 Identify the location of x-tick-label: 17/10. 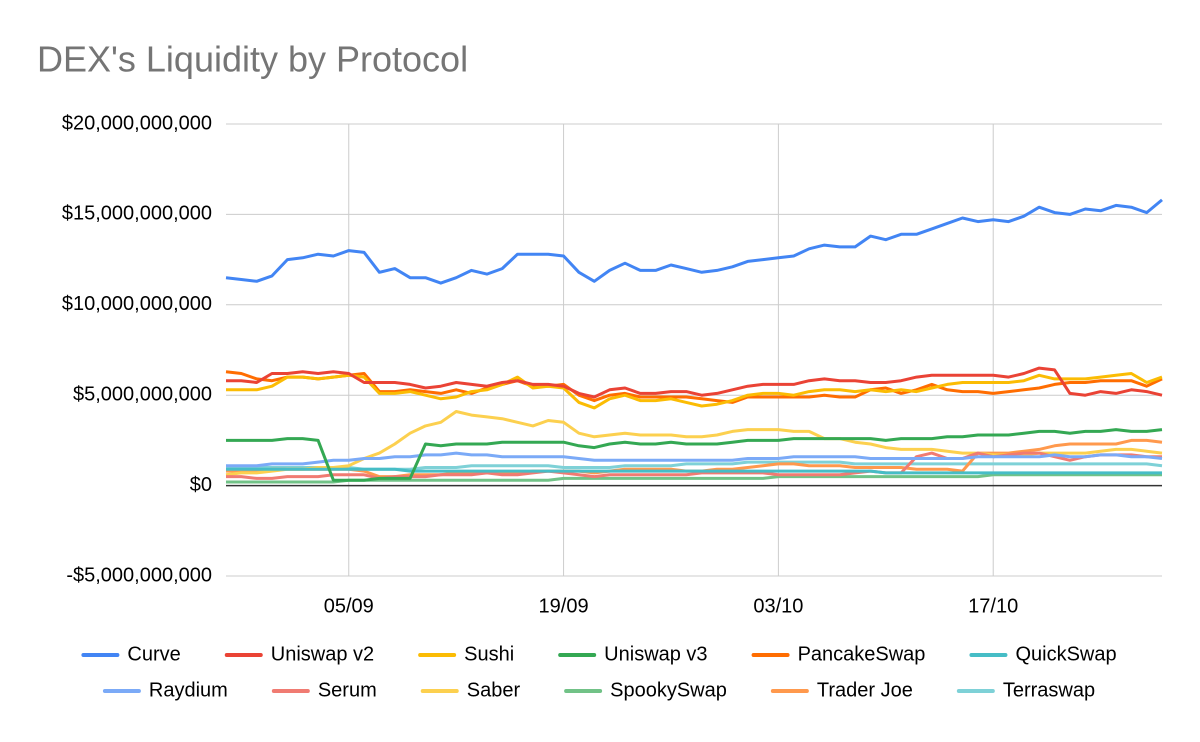
(993, 606).